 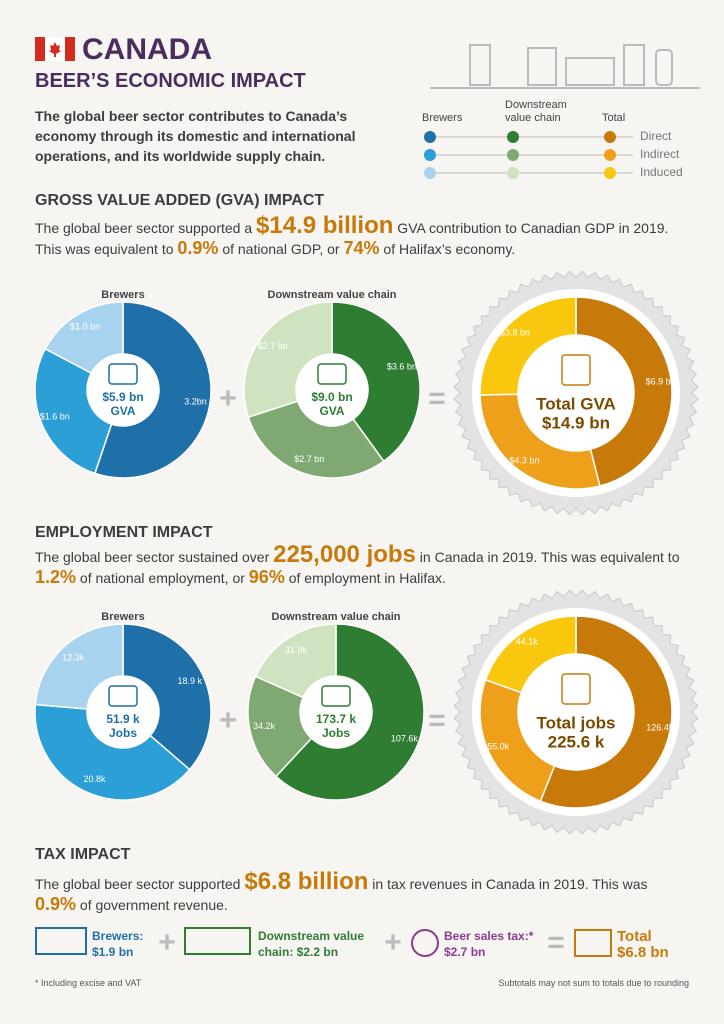 What do you see at coordinates (298, 952) in the screenshot?
I see `tax-item: chain: $2.2 bn` at bounding box center [298, 952].